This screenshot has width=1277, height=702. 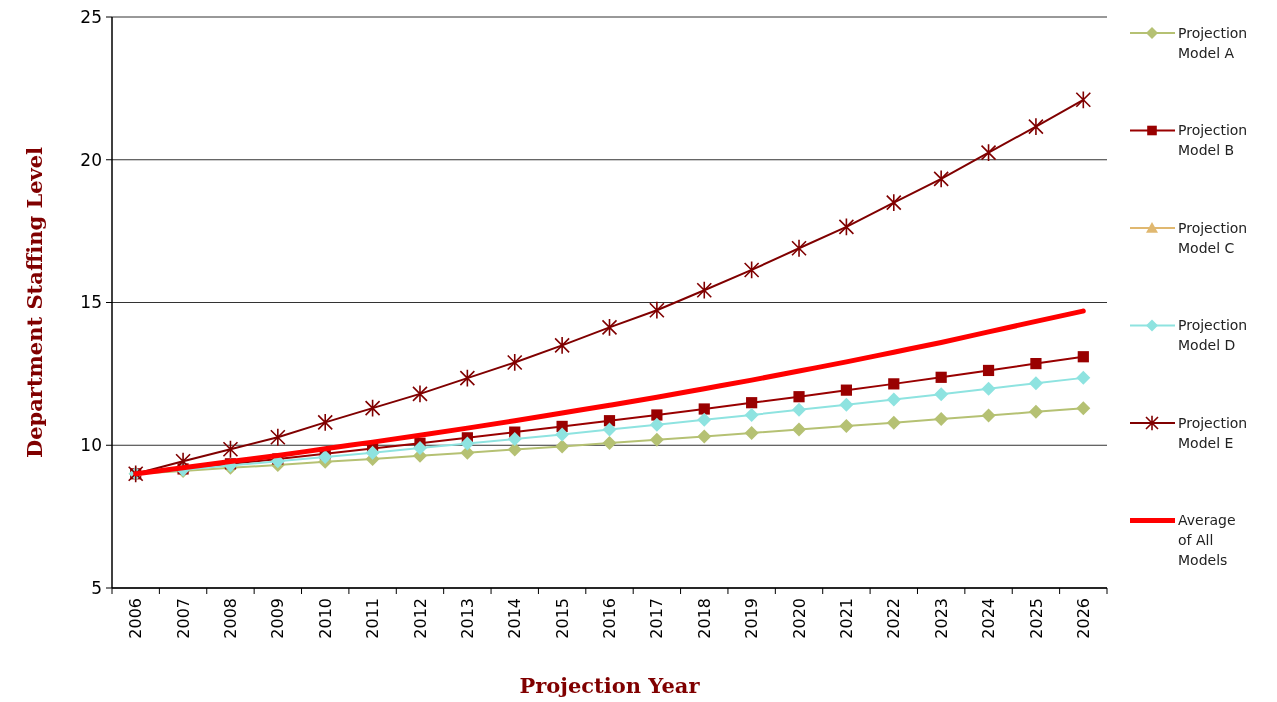 What do you see at coordinates (610, 618) in the screenshot?
I see `x-tick-label: 2016` at bounding box center [610, 618].